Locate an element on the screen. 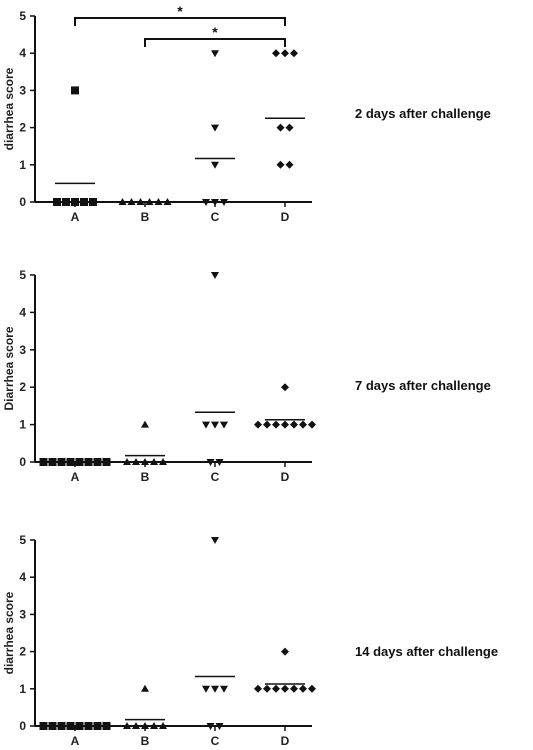 The height and width of the screenshot is (750, 533). significance-bracket-A-D is located at coordinates (180, 21).